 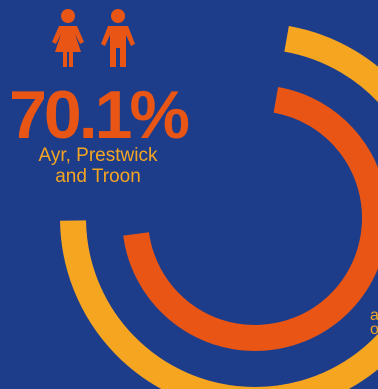 What do you see at coordinates (374, 315) in the screenshot?
I see `edge-label-line1: a` at bounding box center [374, 315].